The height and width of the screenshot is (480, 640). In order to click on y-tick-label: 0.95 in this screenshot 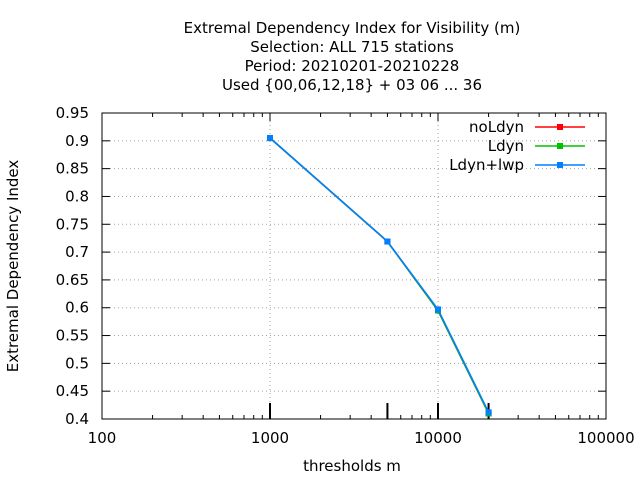, I will do `click(72, 113)`.